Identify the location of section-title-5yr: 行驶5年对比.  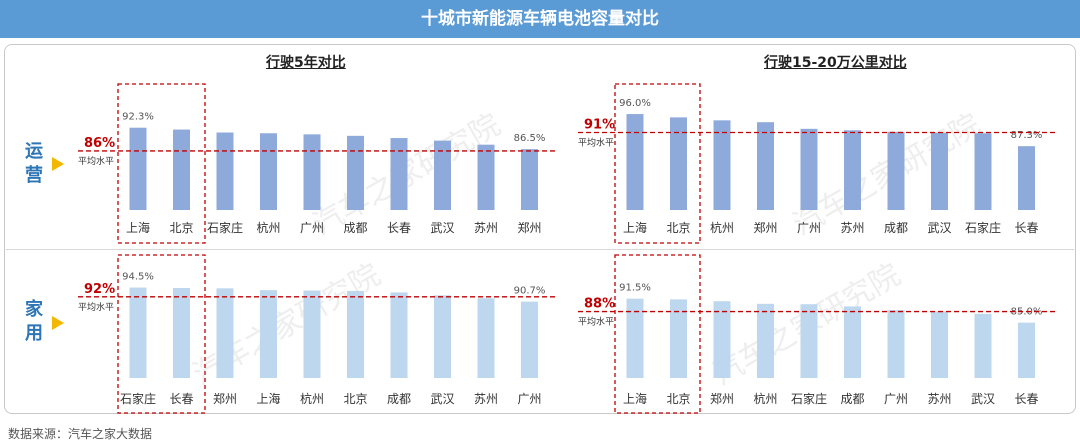
(306, 63).